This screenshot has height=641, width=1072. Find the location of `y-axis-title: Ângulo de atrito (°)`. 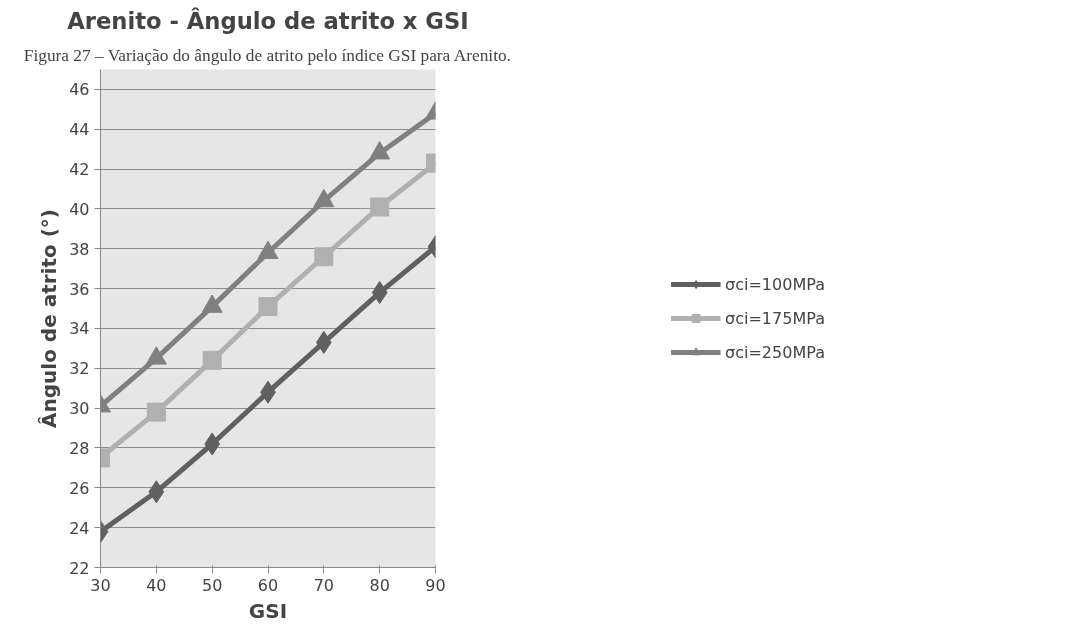

y-axis-title: Ângulo de atrito (°) is located at coordinates (49, 318).